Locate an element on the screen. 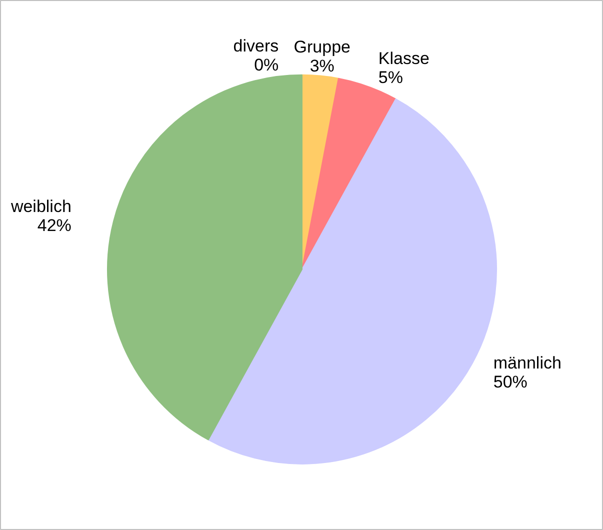 This screenshot has height=530, width=603. slice-label: männlich is located at coordinates (527, 362).